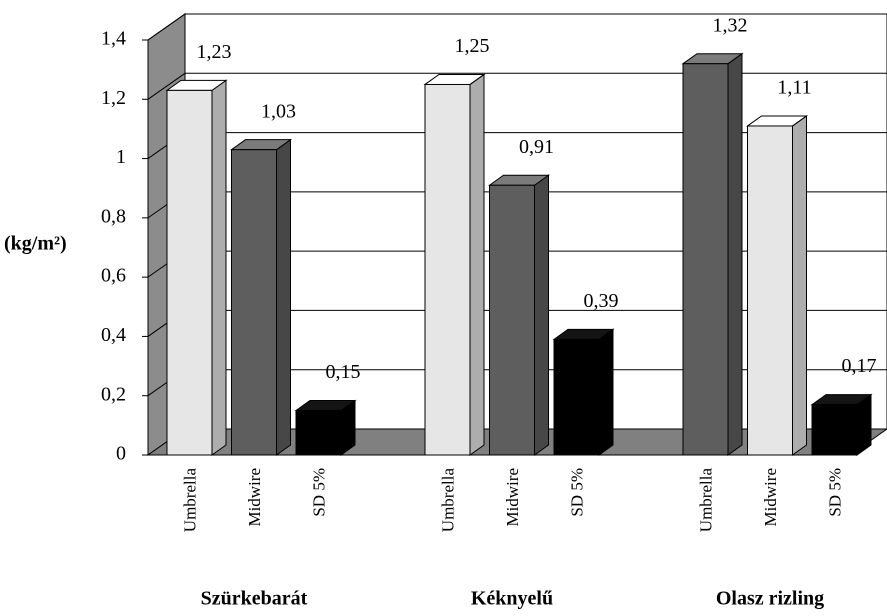 This screenshot has width=887, height=616. What do you see at coordinates (121, 454) in the screenshot?
I see `y-tick-label: 0` at bounding box center [121, 454].